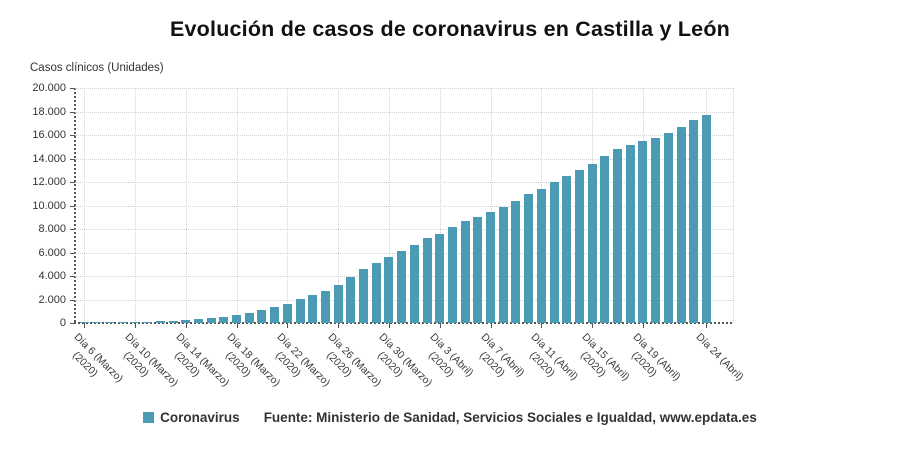 This screenshot has height=472, width=900. I want to click on bar-d-a-6-marzo-, so click(84, 322).